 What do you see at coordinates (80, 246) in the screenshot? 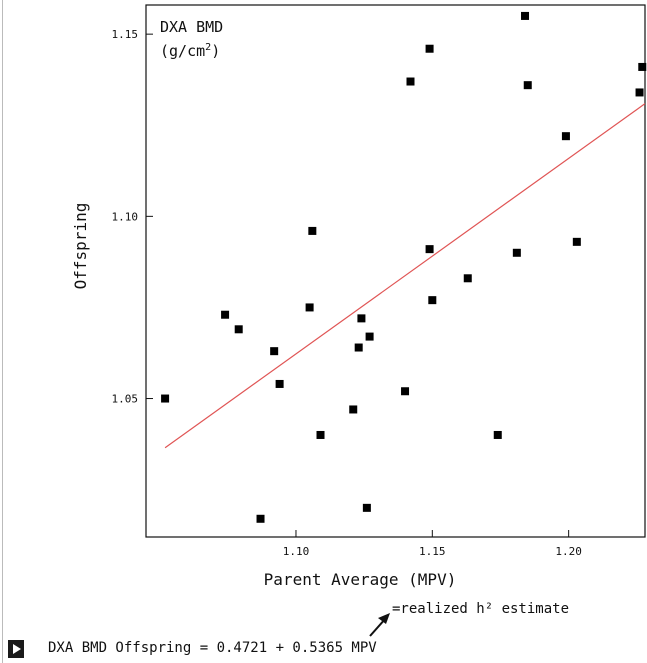
I see `y-axis-label: Offspring` at bounding box center [80, 246].